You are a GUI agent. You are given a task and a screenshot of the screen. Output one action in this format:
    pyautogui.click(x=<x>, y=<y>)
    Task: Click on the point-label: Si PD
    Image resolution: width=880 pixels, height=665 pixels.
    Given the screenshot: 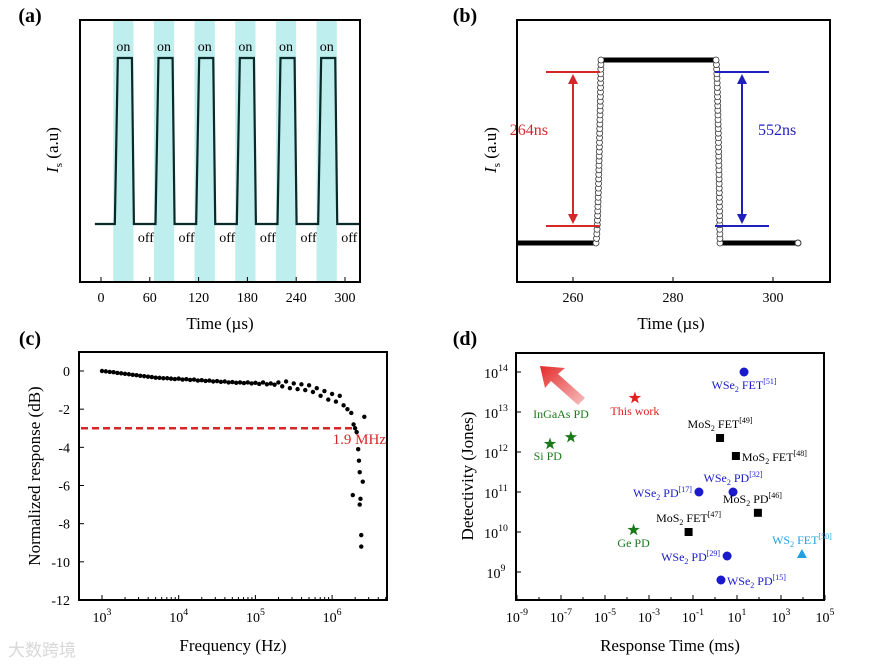 What is the action you would take?
    pyautogui.click(x=548, y=456)
    